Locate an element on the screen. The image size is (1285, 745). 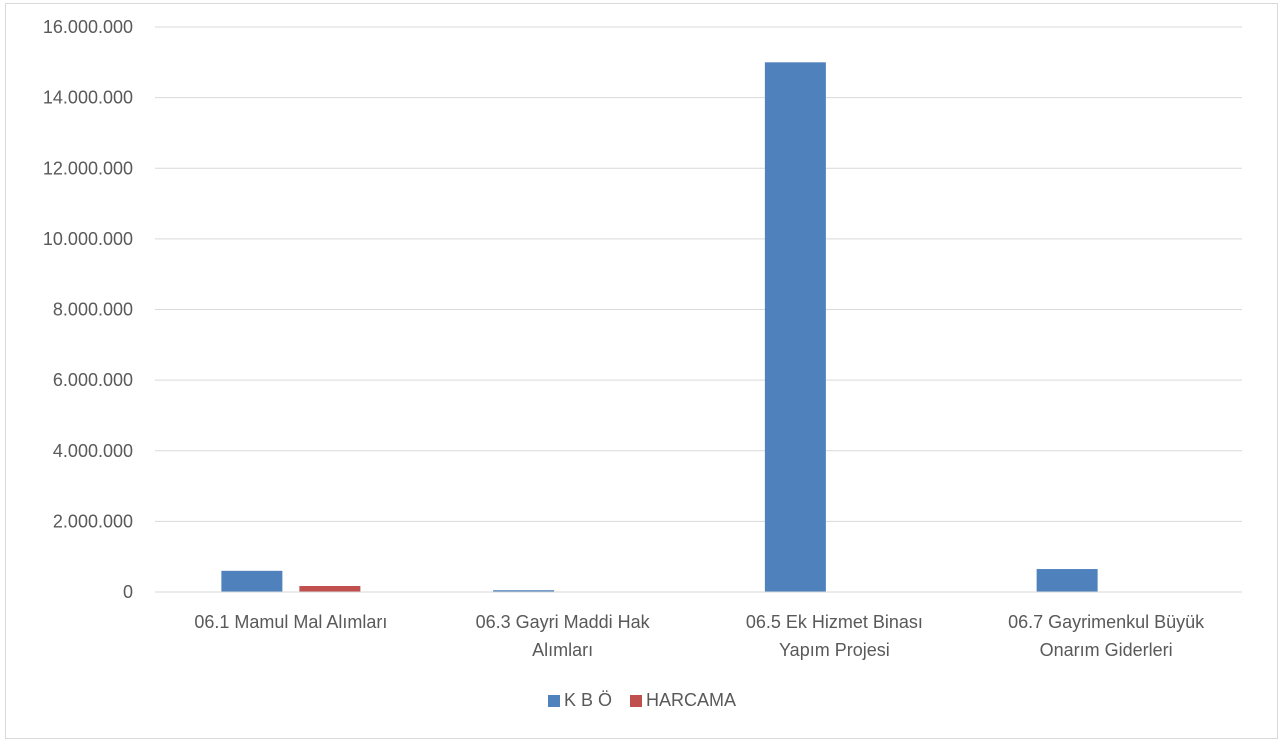
x-tick-label: 06.3 Gayri Maddi Hak is located at coordinates (563, 622).